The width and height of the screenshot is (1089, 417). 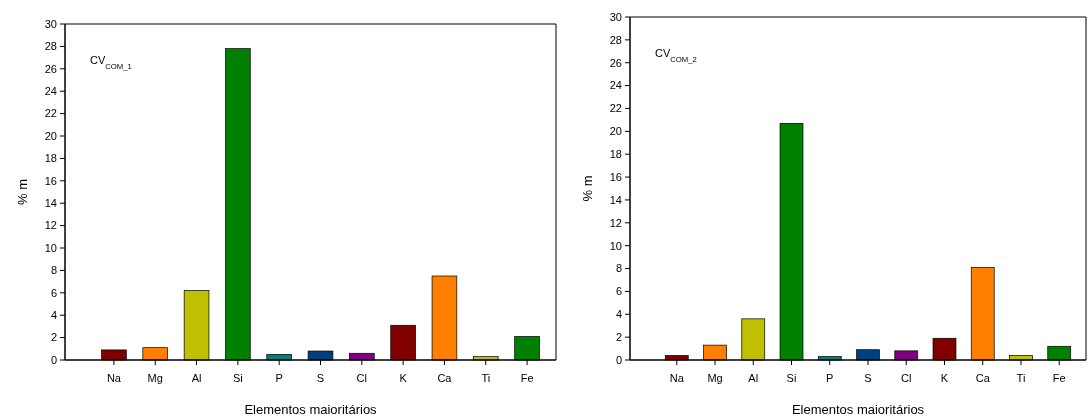 What do you see at coordinates (111, 62) in the screenshot?
I see `annotation: CV$_{COM_1}$` at bounding box center [111, 62].